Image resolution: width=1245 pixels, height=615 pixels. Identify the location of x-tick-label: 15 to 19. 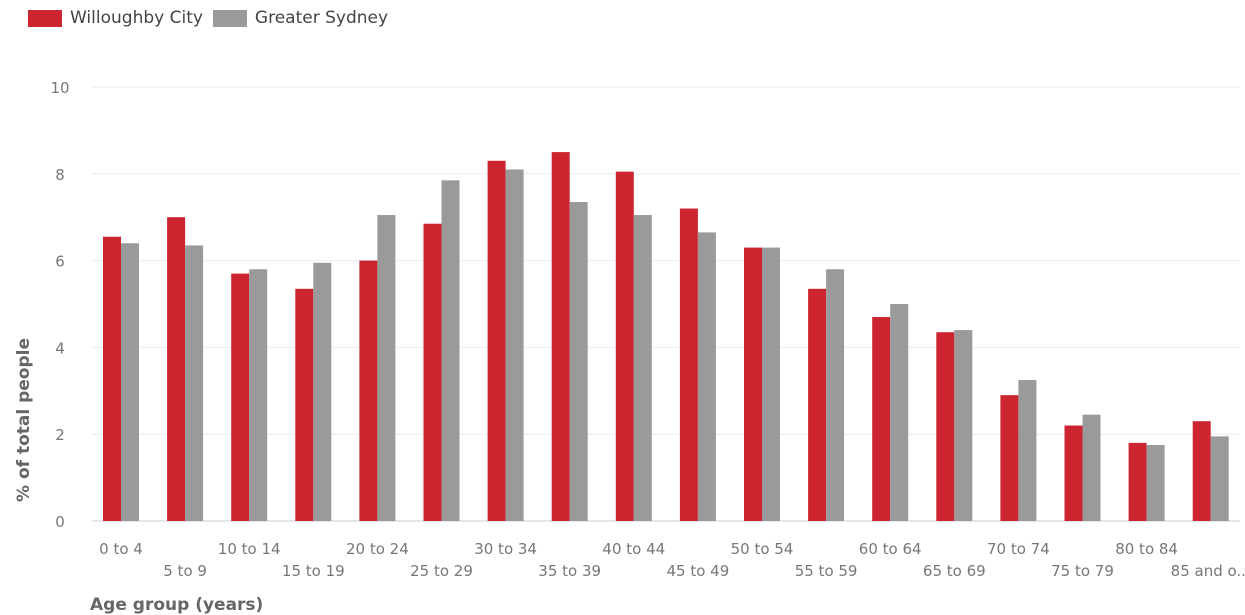
(313, 571).